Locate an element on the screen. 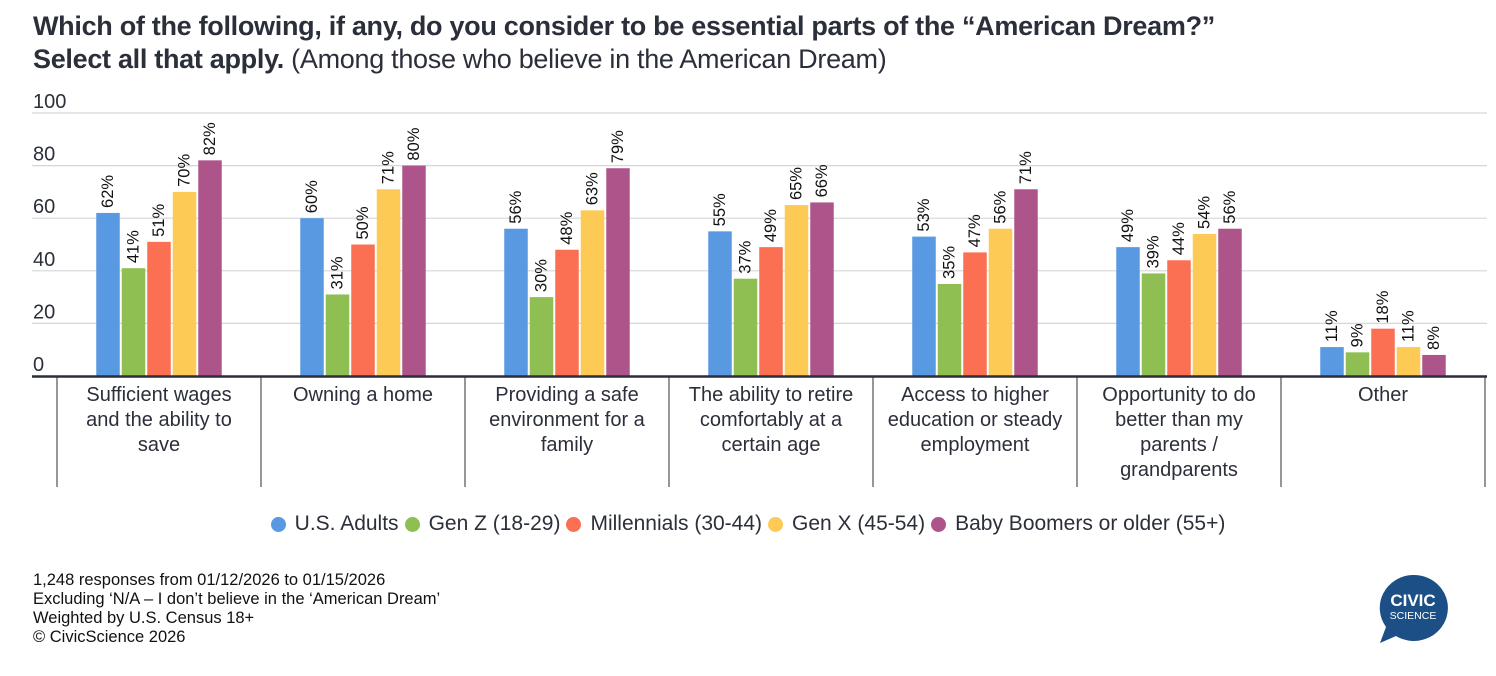 This screenshot has height=676, width=1496. data-label: 31% is located at coordinates (338, 272).